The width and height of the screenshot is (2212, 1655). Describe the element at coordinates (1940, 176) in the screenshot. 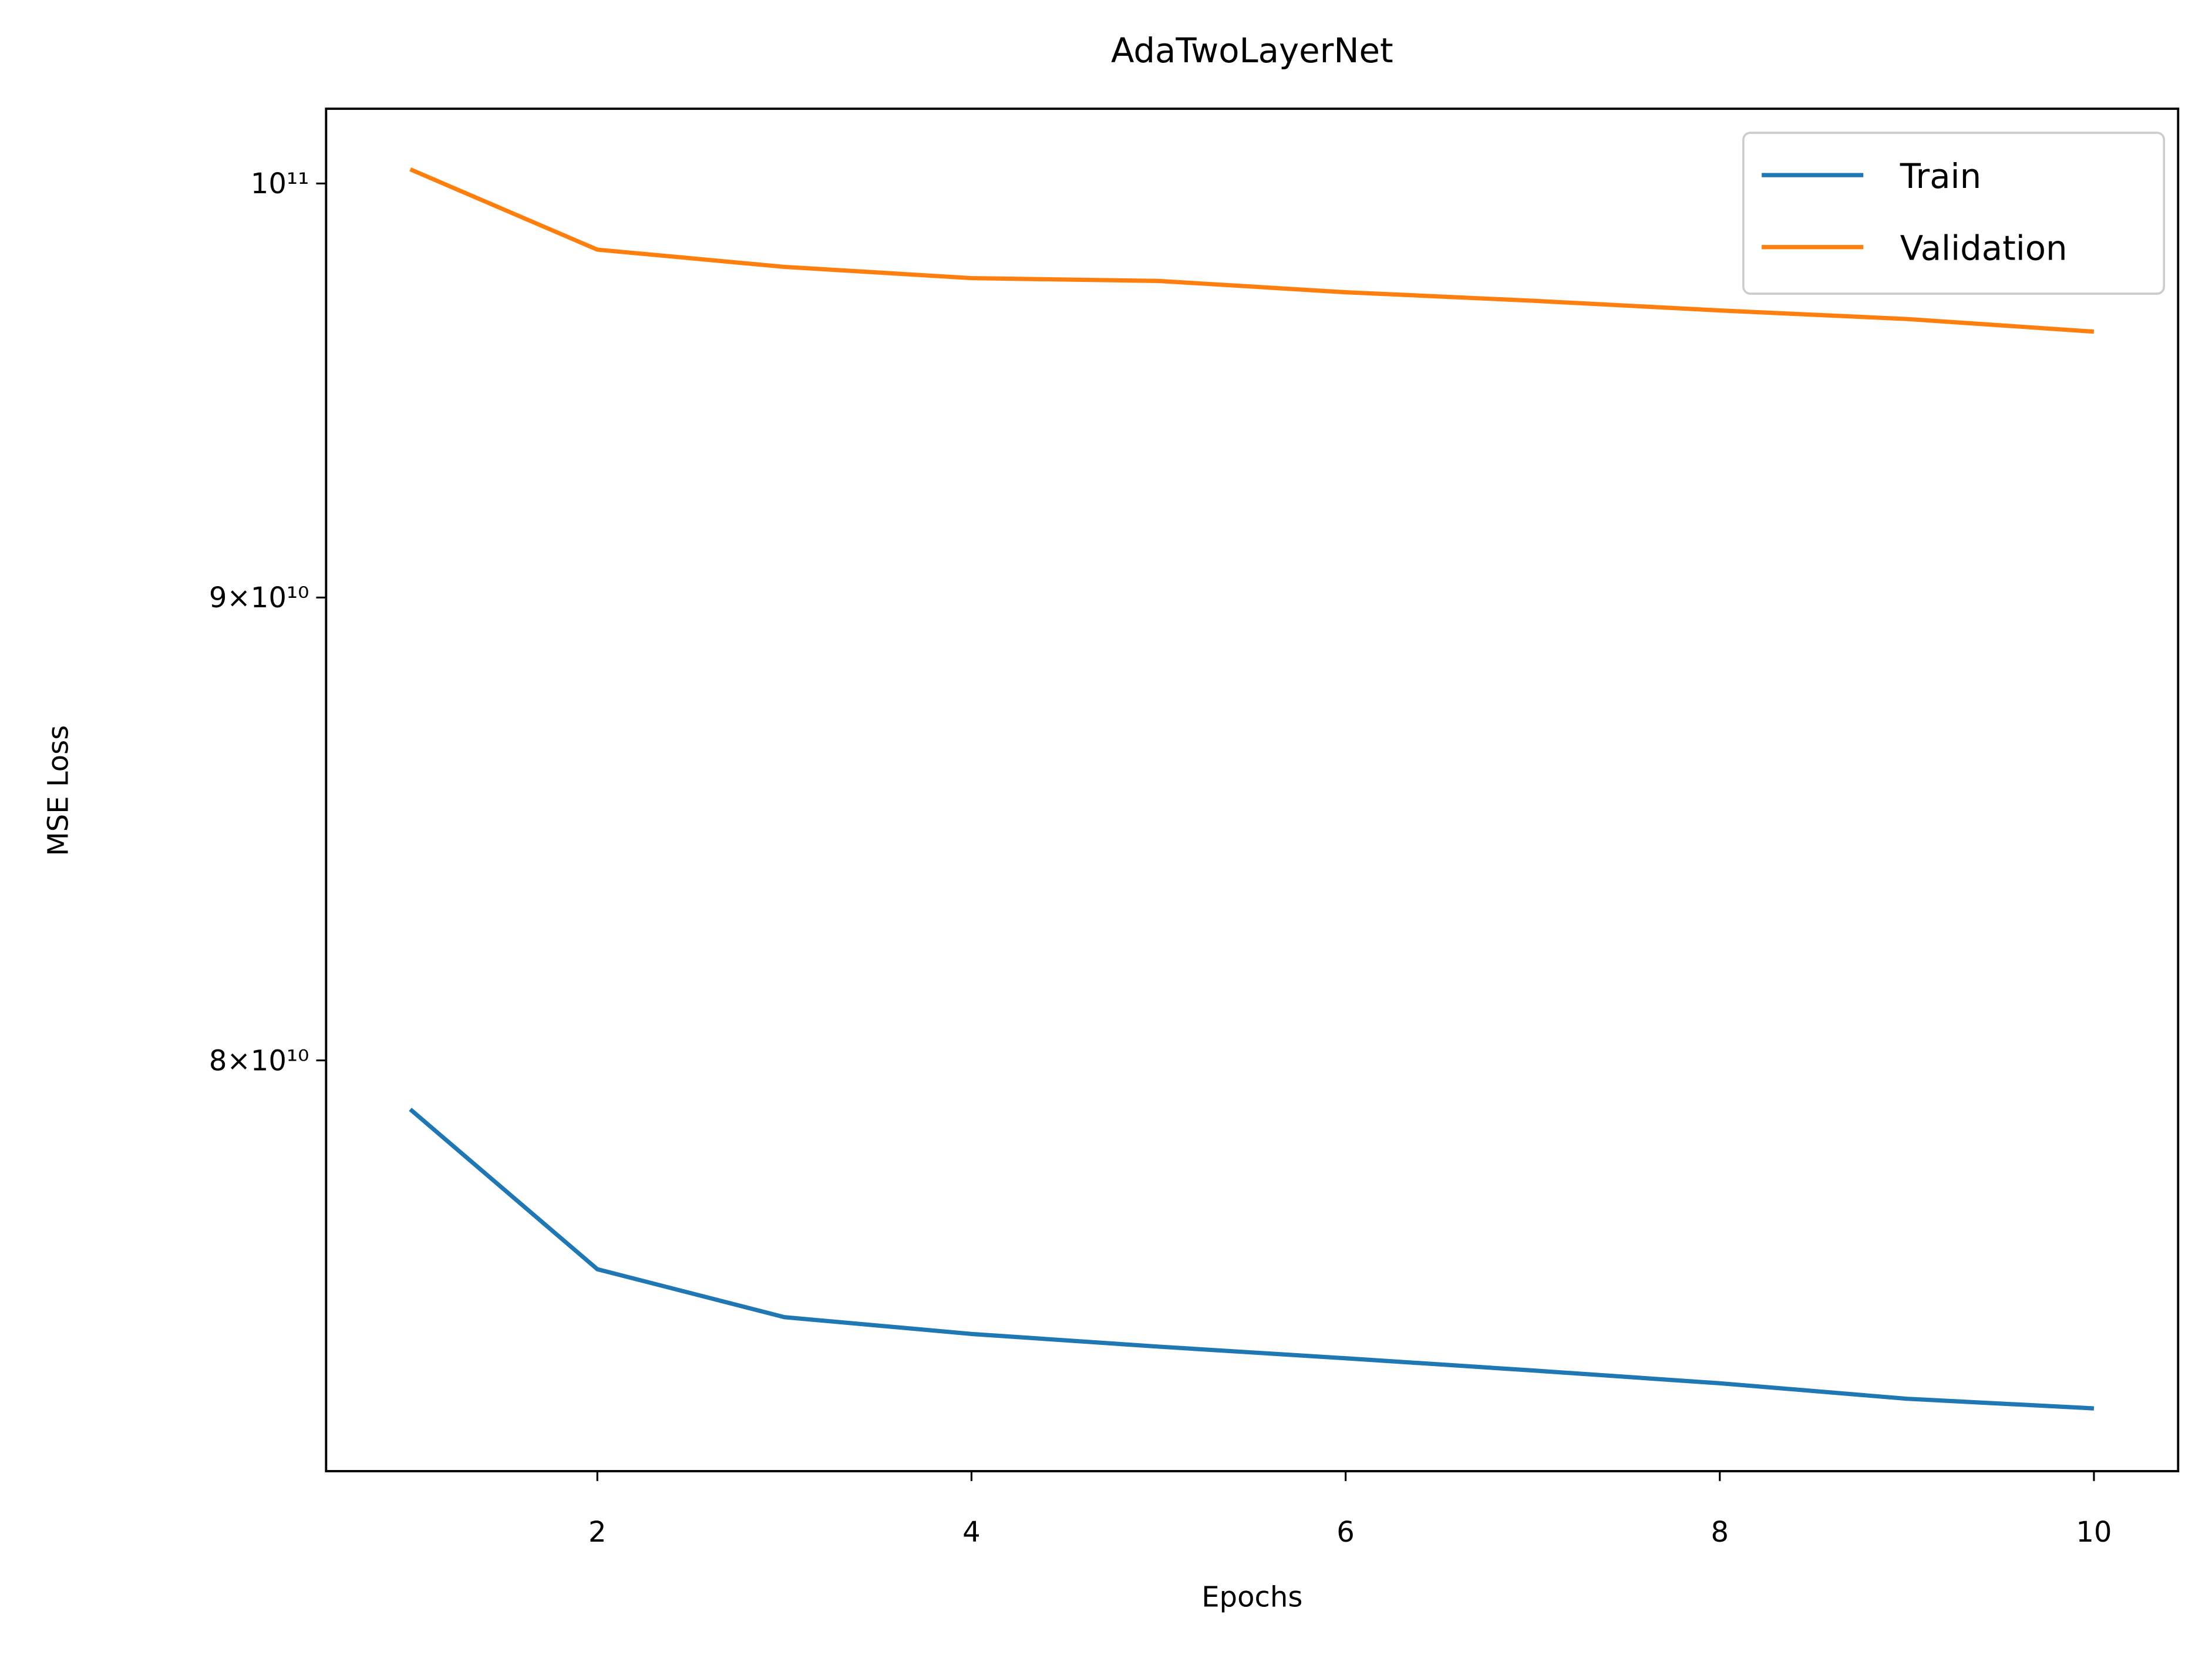

I see `legend-label: Train` at that location.